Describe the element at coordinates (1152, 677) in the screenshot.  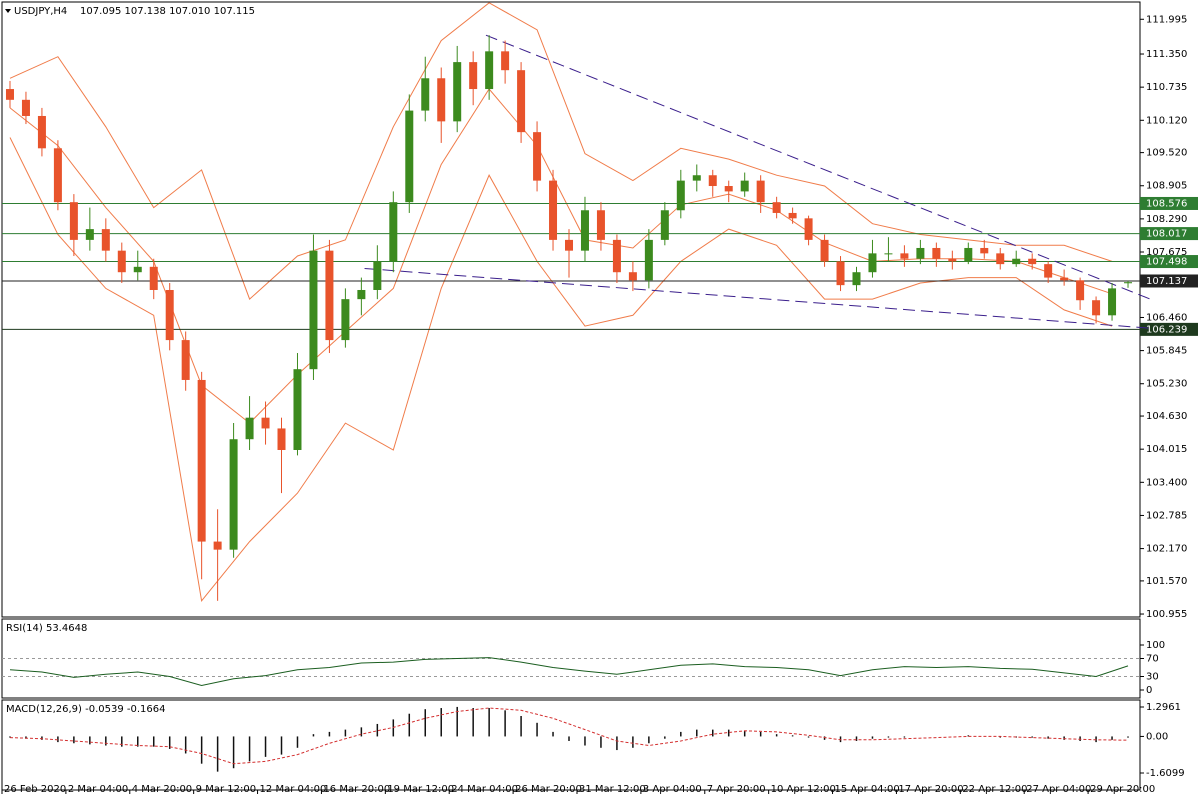
I see `y-tick-label: 30` at that location.